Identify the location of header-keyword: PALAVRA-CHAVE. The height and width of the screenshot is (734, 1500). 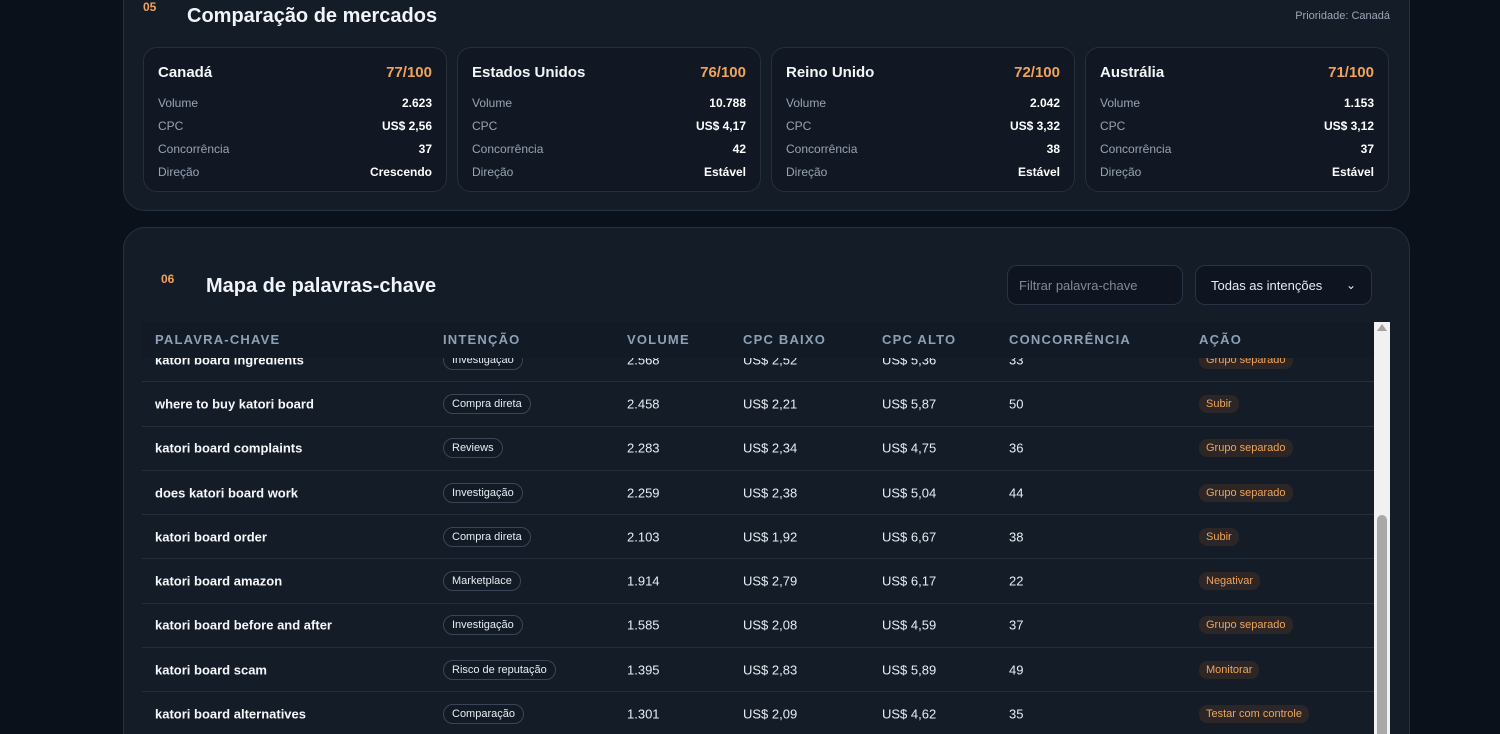
(218, 339).